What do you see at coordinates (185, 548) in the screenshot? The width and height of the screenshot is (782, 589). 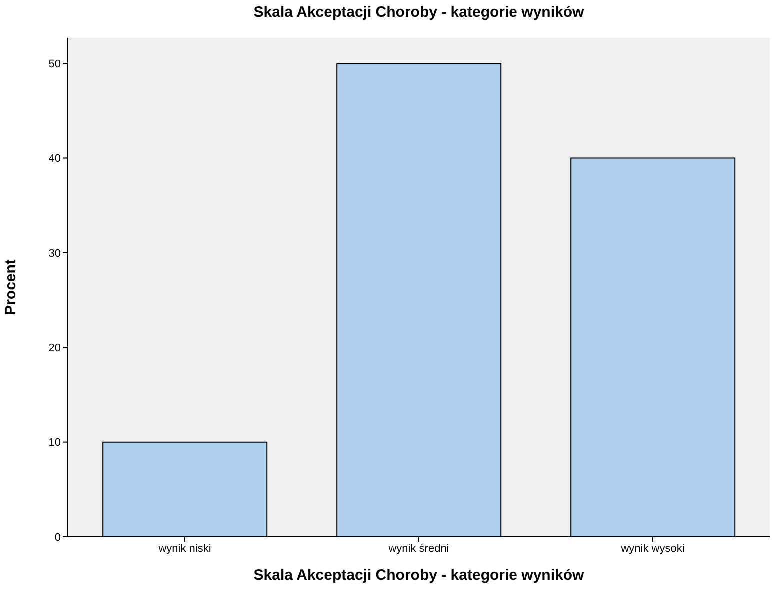 I see `x-tick-label: wynik niski` at bounding box center [185, 548].